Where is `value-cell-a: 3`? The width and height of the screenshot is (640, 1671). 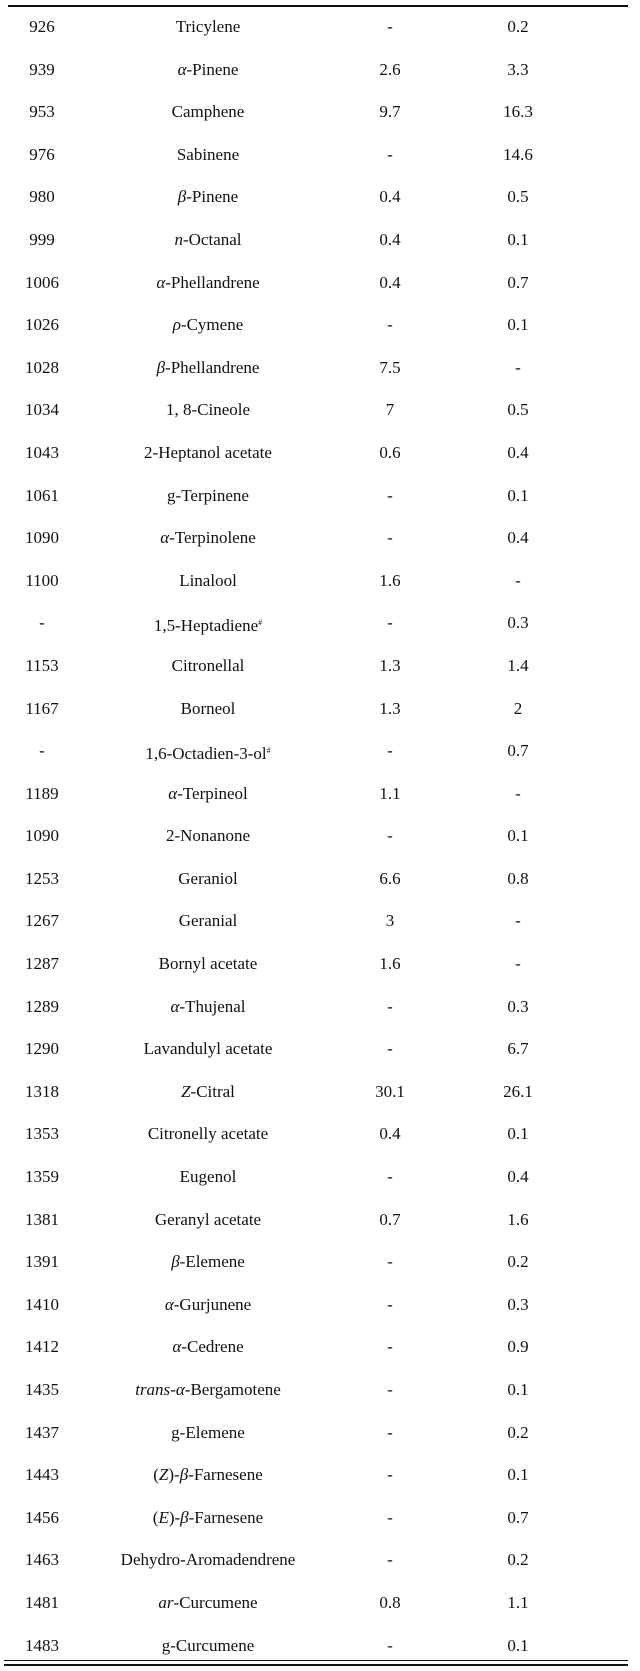 value-cell-a: 3 is located at coordinates (390, 921).